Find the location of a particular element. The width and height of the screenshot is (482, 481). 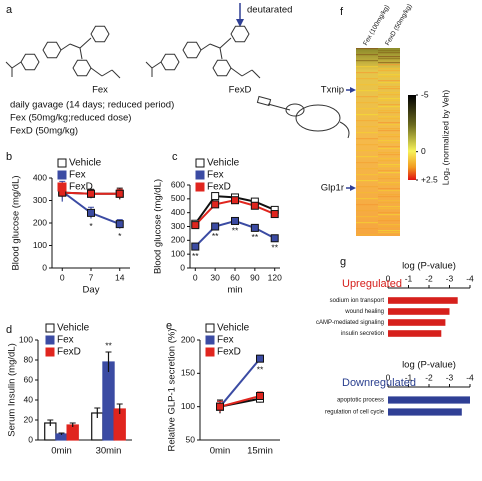

x-tick-label: 30 is located at coordinates (215, 277).